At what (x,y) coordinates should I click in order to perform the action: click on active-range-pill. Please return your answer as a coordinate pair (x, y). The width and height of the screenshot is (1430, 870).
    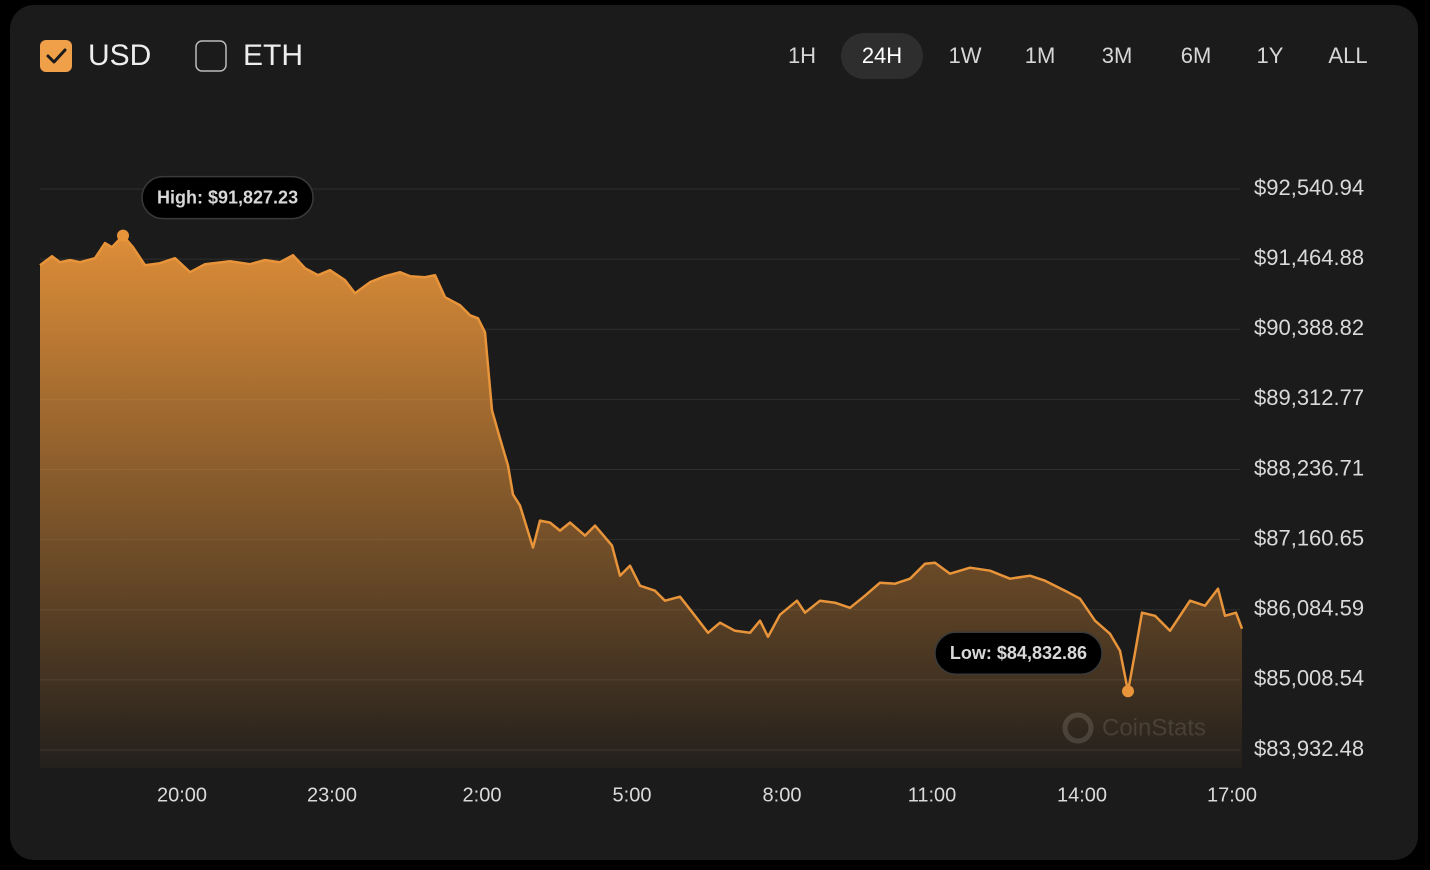
    Looking at the image, I should click on (882, 56).